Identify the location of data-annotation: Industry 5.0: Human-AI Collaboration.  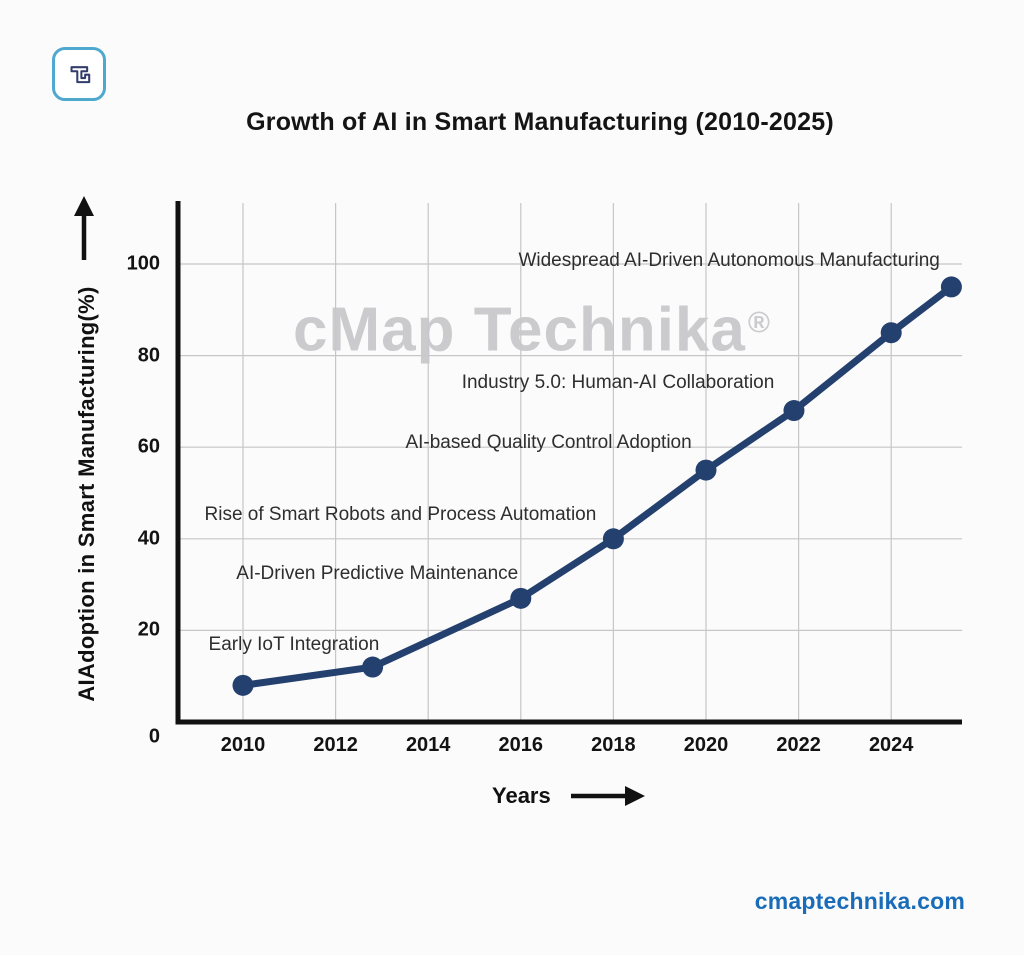
(618, 383).